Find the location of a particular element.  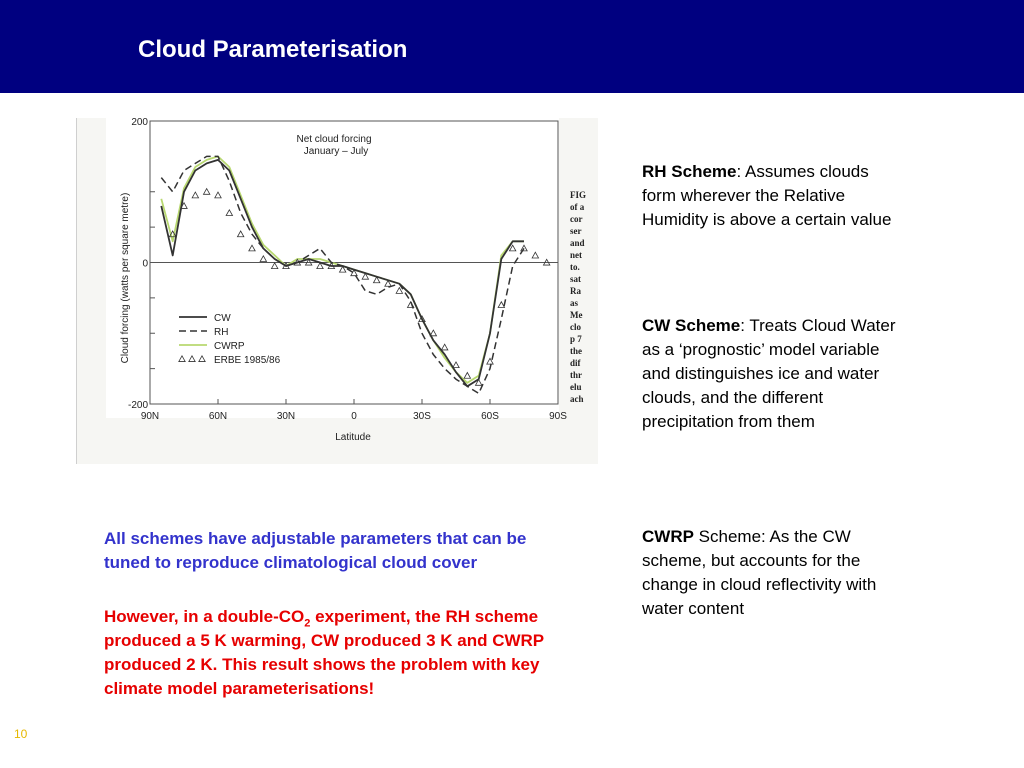

caption-fragment-line: elu is located at coordinates (576, 387).